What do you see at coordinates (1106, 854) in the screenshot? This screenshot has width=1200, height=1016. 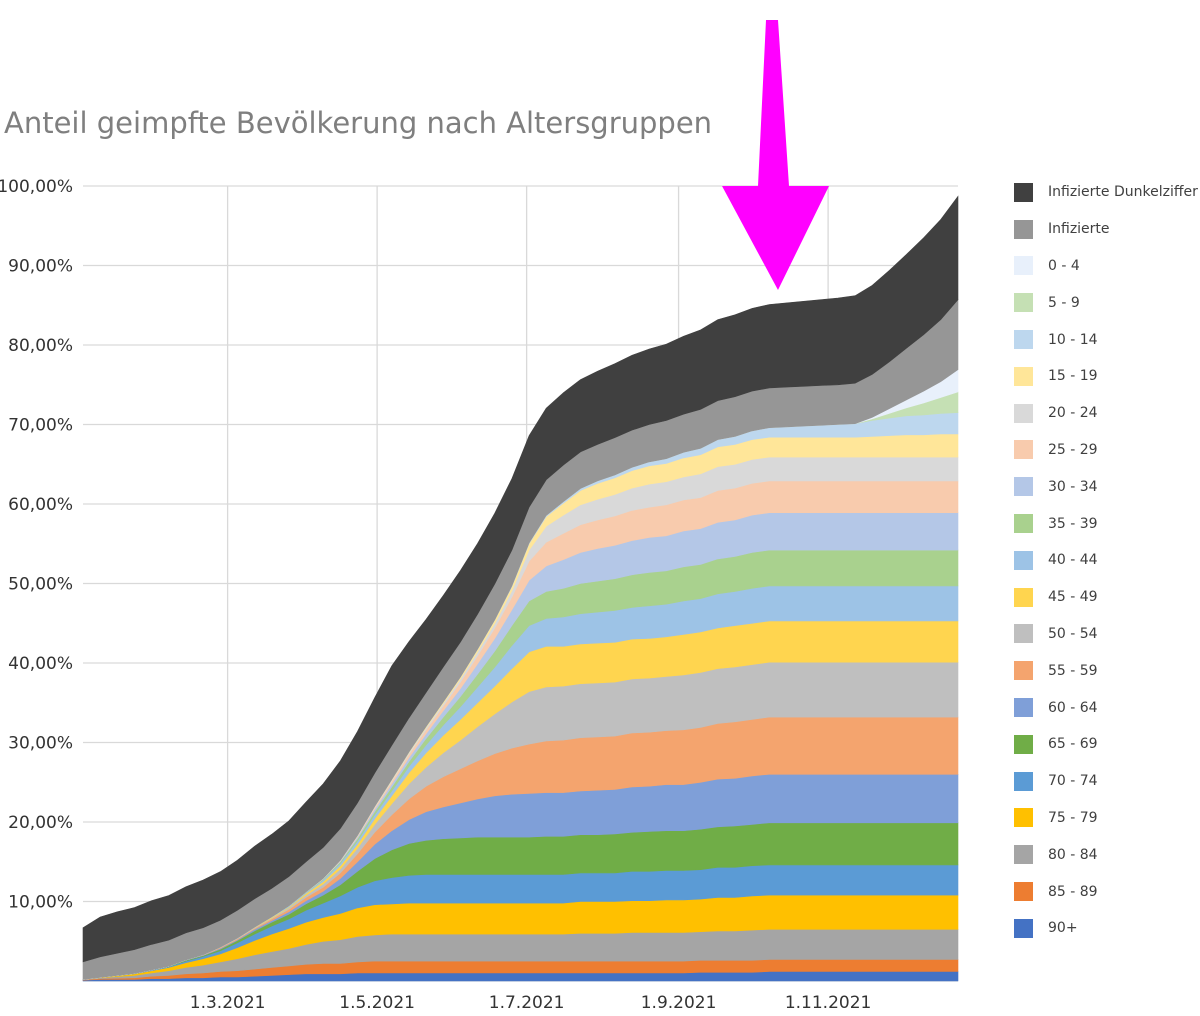 I see `legend-item: 80 - 84` at bounding box center [1106, 854].